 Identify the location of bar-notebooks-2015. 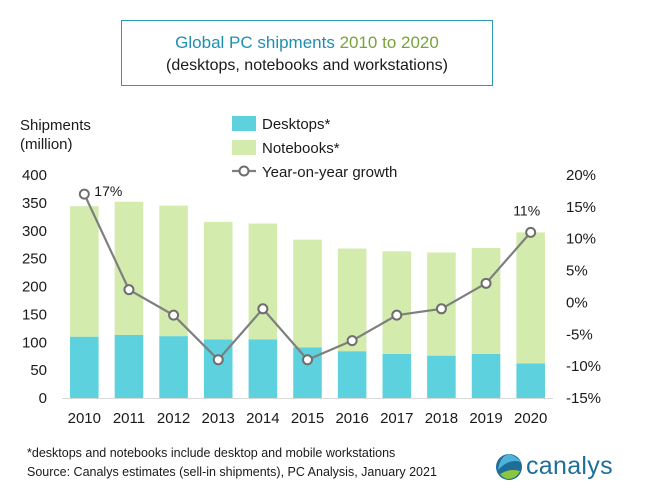
(307, 293).